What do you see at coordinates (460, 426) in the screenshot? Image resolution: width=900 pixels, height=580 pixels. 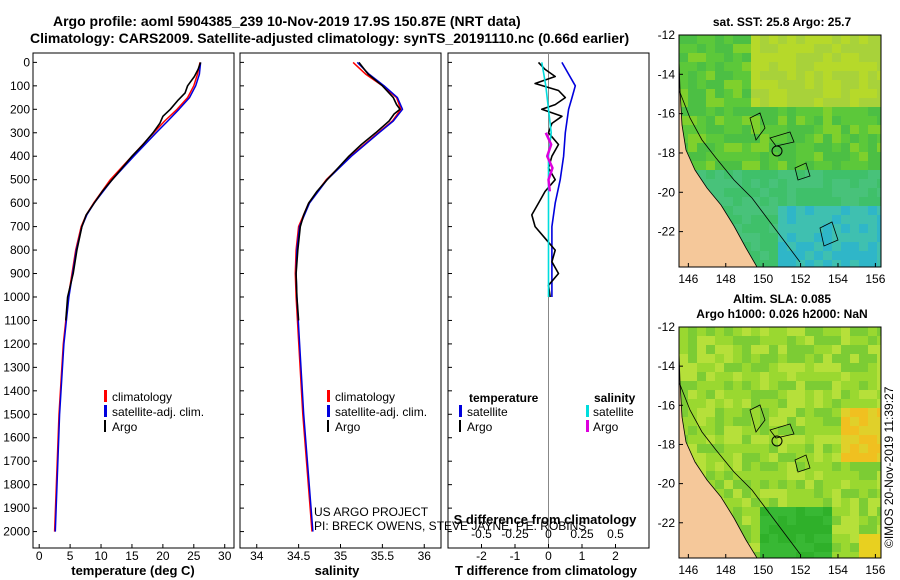 I see `legend-swatch-t-argo` at bounding box center [460, 426].